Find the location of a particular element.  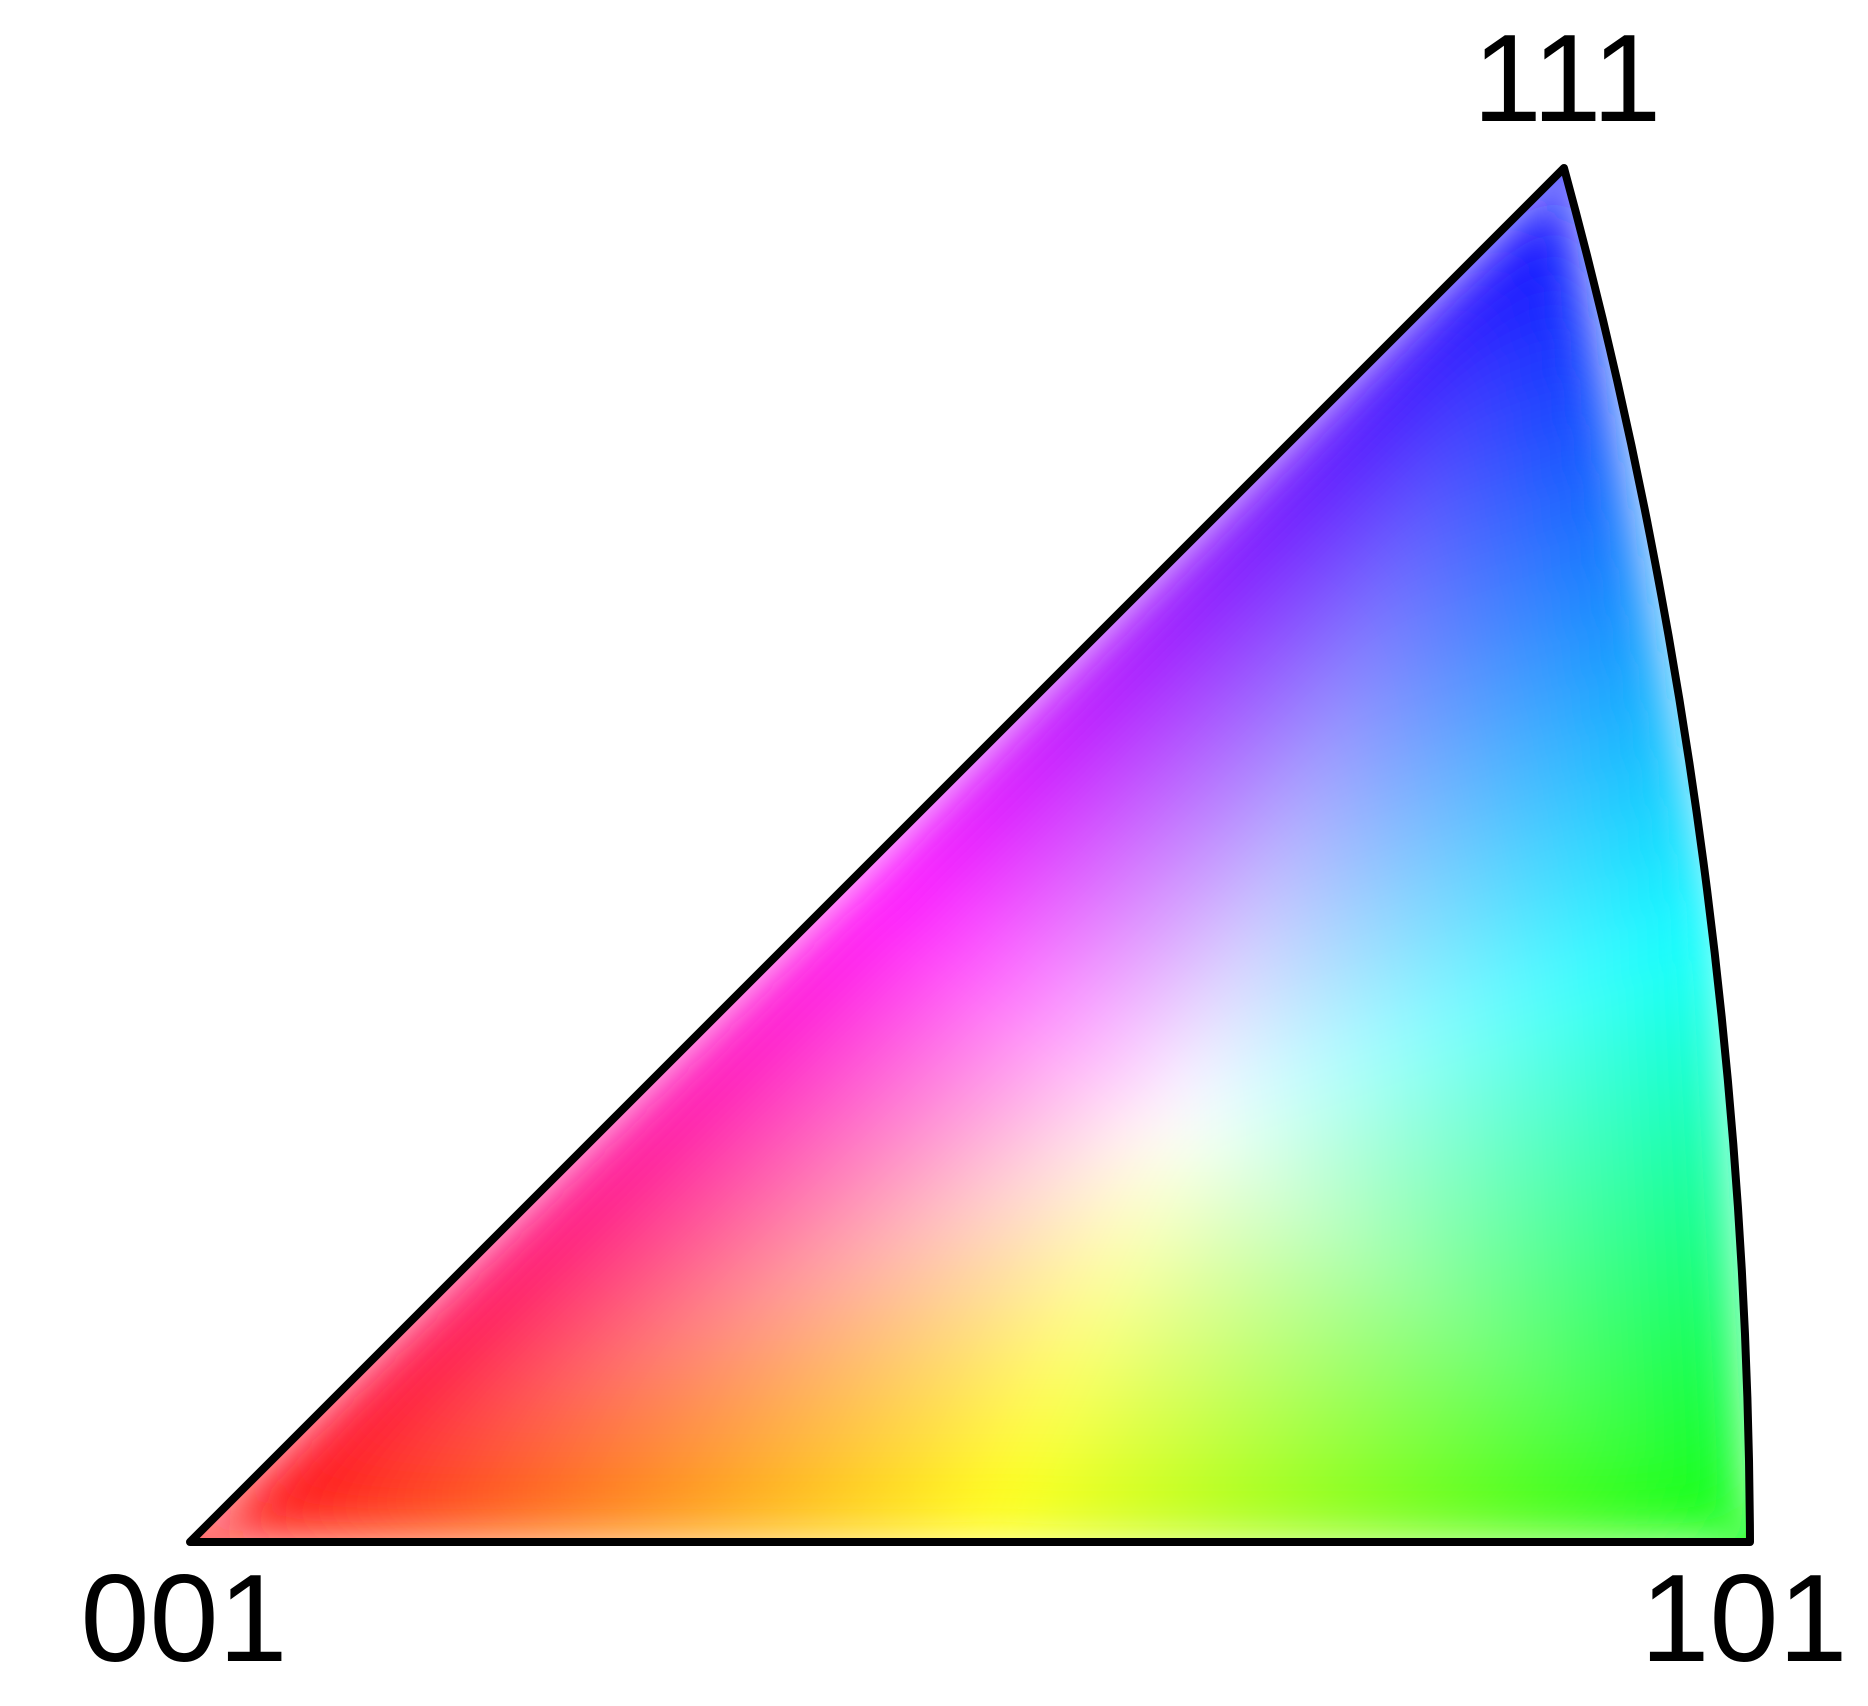

pole-label-001: 001 is located at coordinates (184, 1619).